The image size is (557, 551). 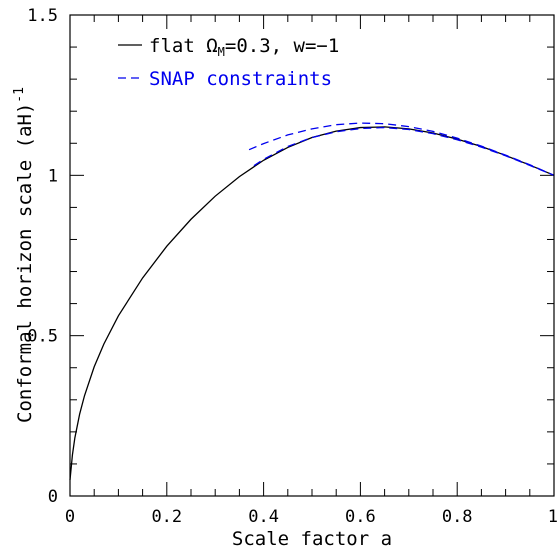 What do you see at coordinates (457, 517) in the screenshot?
I see `x-tick-label: 0.8` at bounding box center [457, 517].